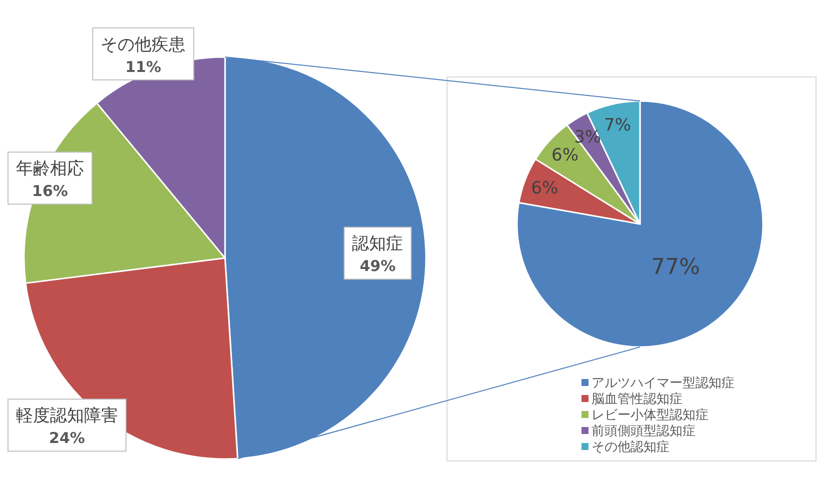 This screenshot has width=817, height=500. Describe the element at coordinates (143, 44) in the screenshot. I see `slice-label: その他疾患` at that location.